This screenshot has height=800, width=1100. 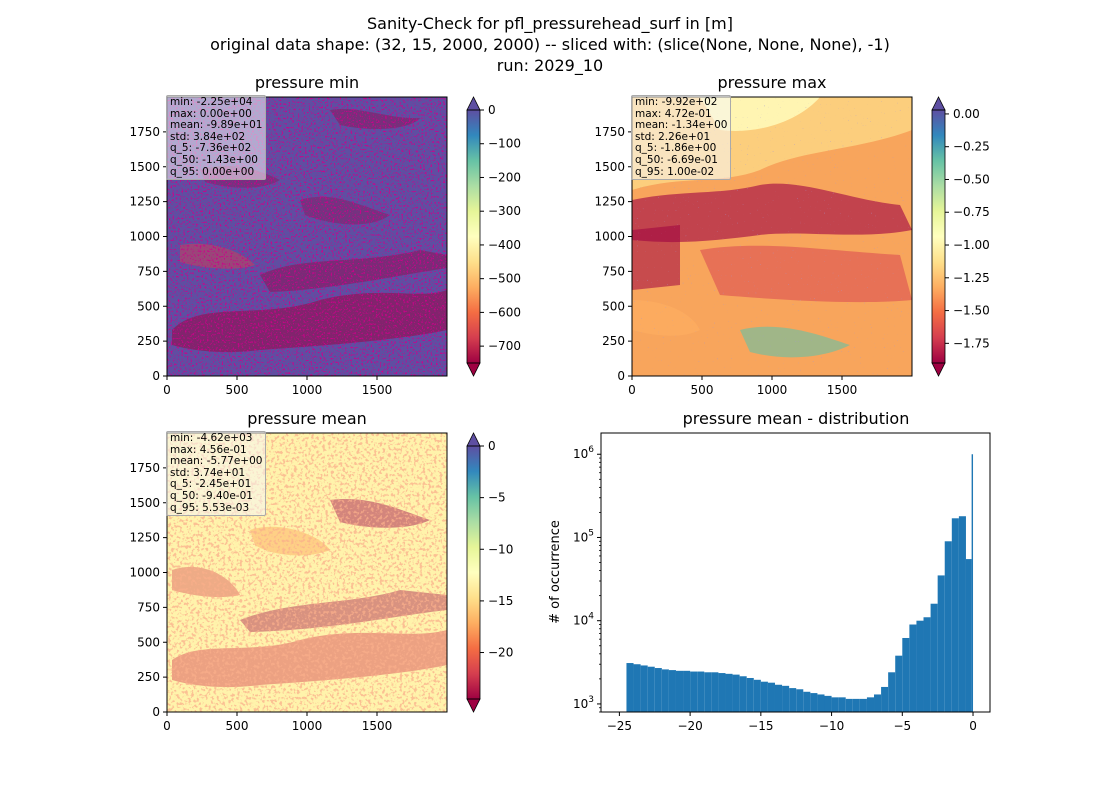 I want to click on hist-x-tick-label: −5, so click(x=902, y=726).